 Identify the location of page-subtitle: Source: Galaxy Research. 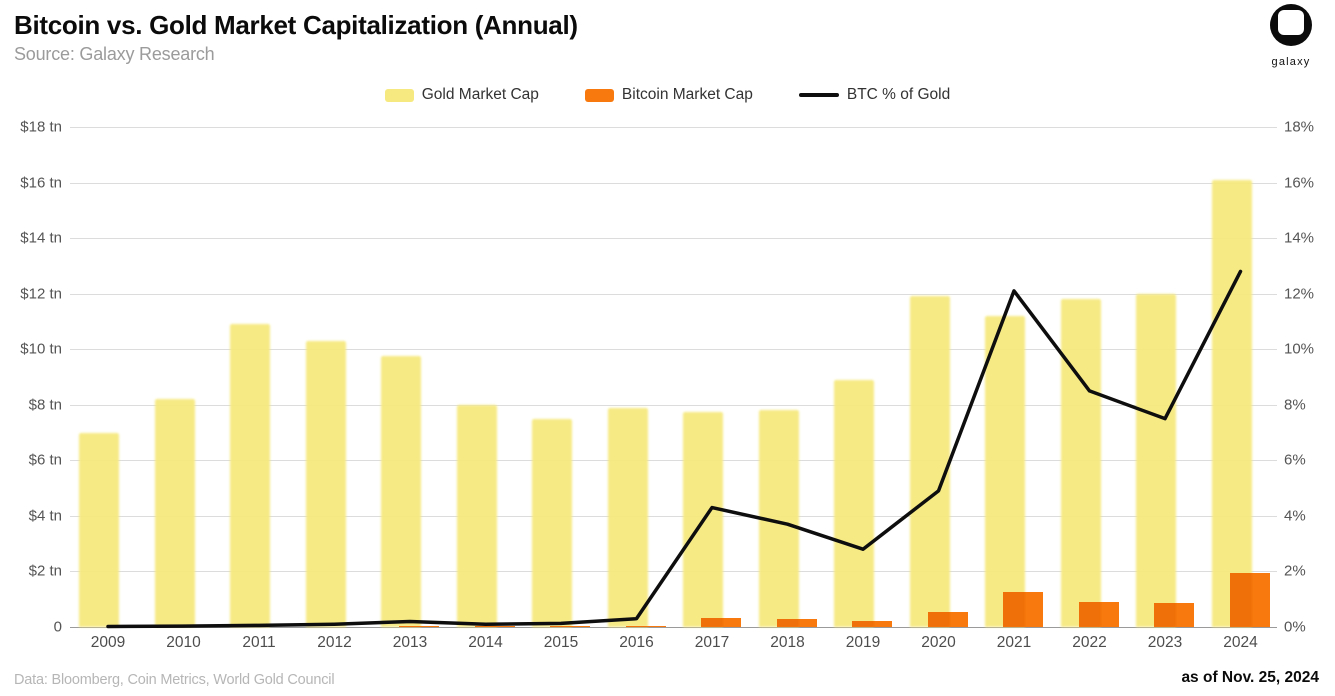
(114, 54).